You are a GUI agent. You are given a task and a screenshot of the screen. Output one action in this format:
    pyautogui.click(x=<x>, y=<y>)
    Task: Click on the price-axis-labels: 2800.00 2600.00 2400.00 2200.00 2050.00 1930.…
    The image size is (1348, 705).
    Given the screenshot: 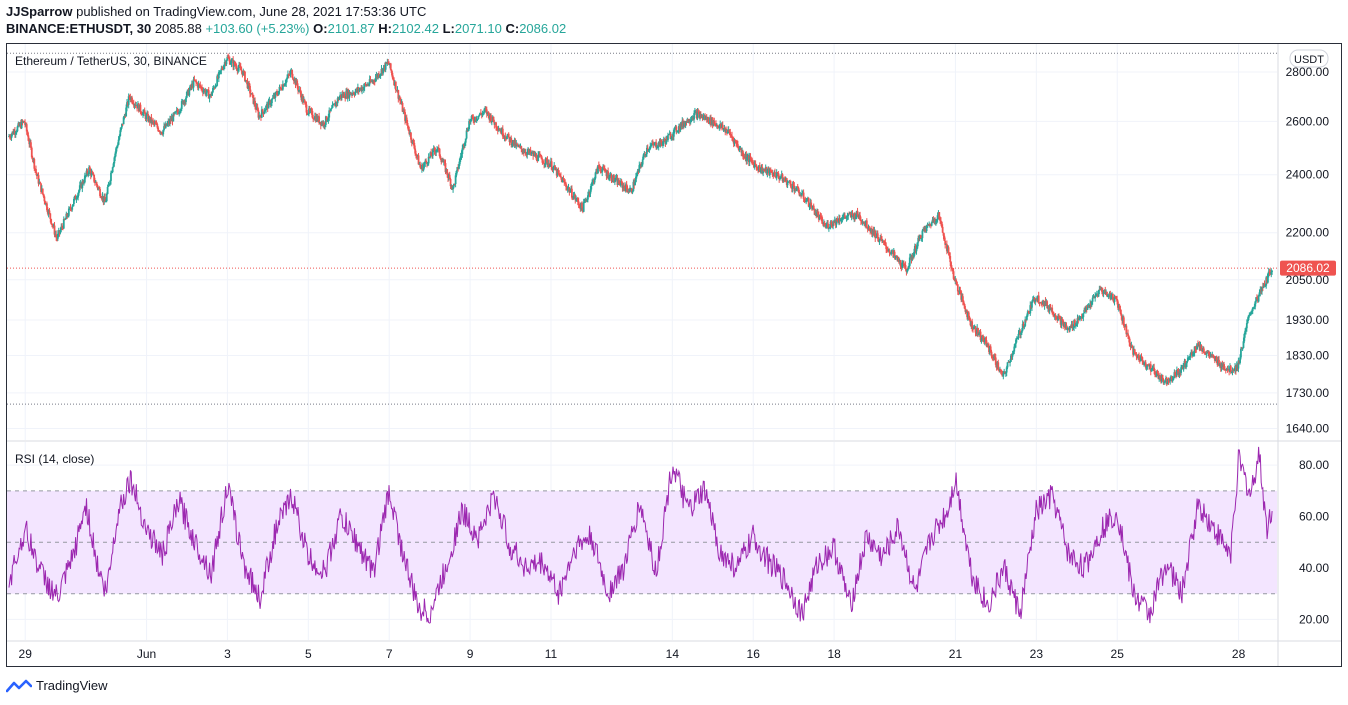 What is the action you would take?
    pyautogui.click(x=1308, y=250)
    